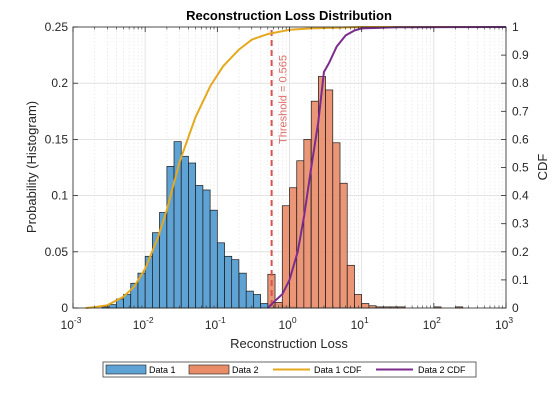 The image size is (560, 420). What do you see at coordinates (520, 196) in the screenshot?
I see `y2-tick-label: 0.4` at bounding box center [520, 196].